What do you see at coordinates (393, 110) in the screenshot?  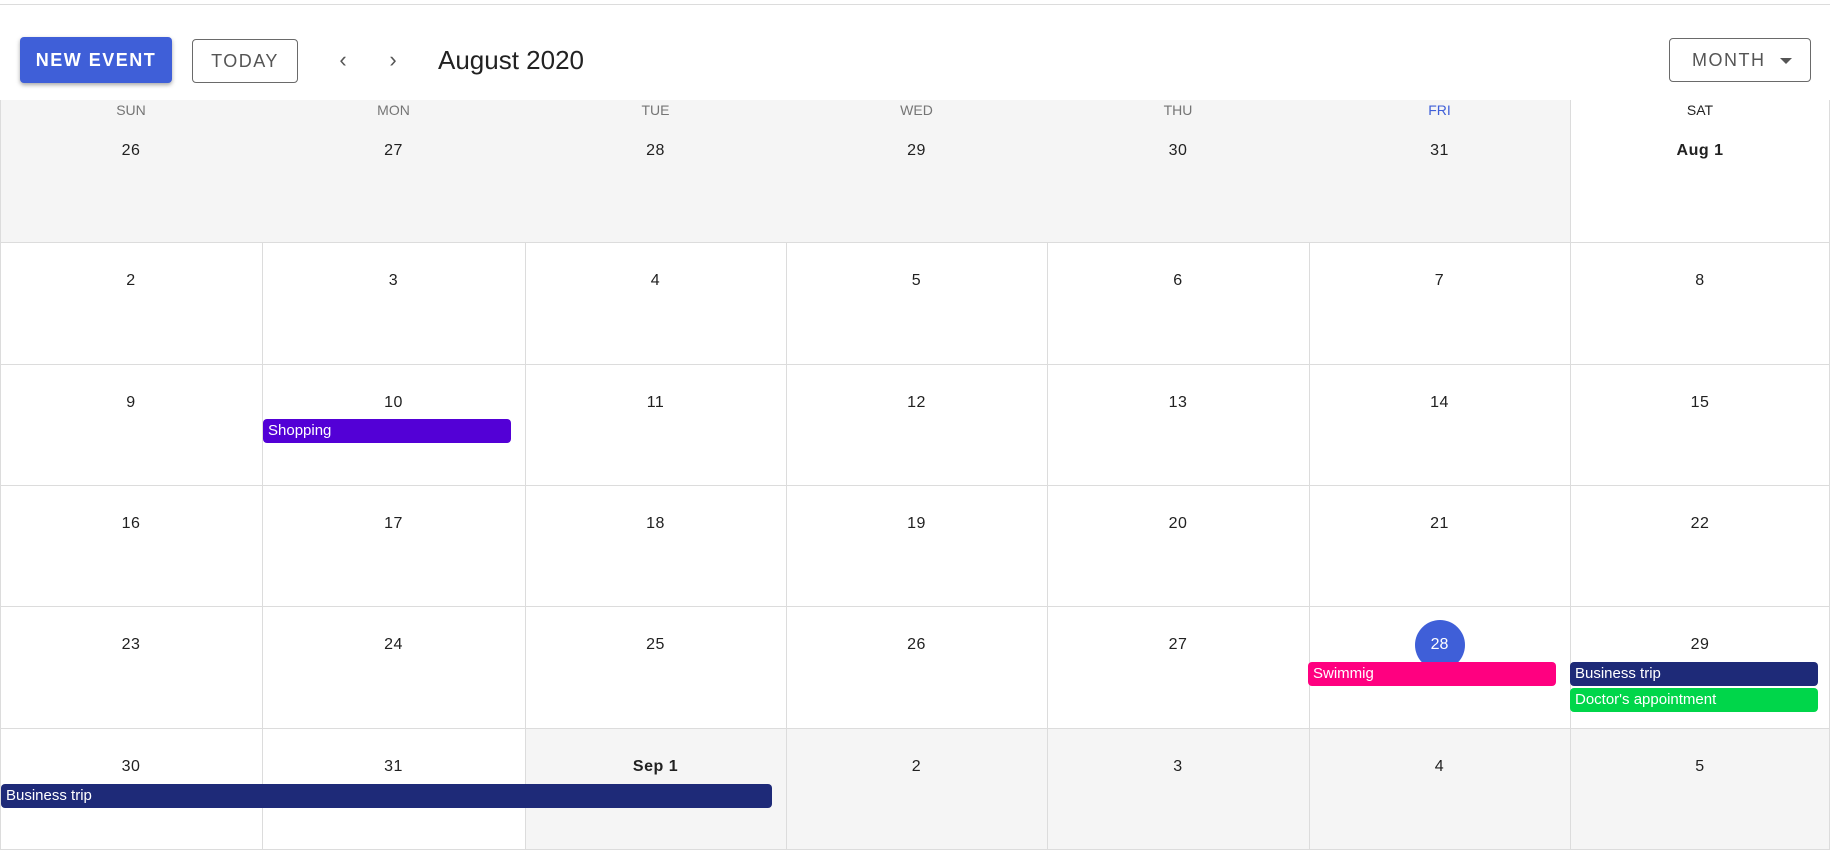 I see `weekday-mon: MON` at bounding box center [393, 110].